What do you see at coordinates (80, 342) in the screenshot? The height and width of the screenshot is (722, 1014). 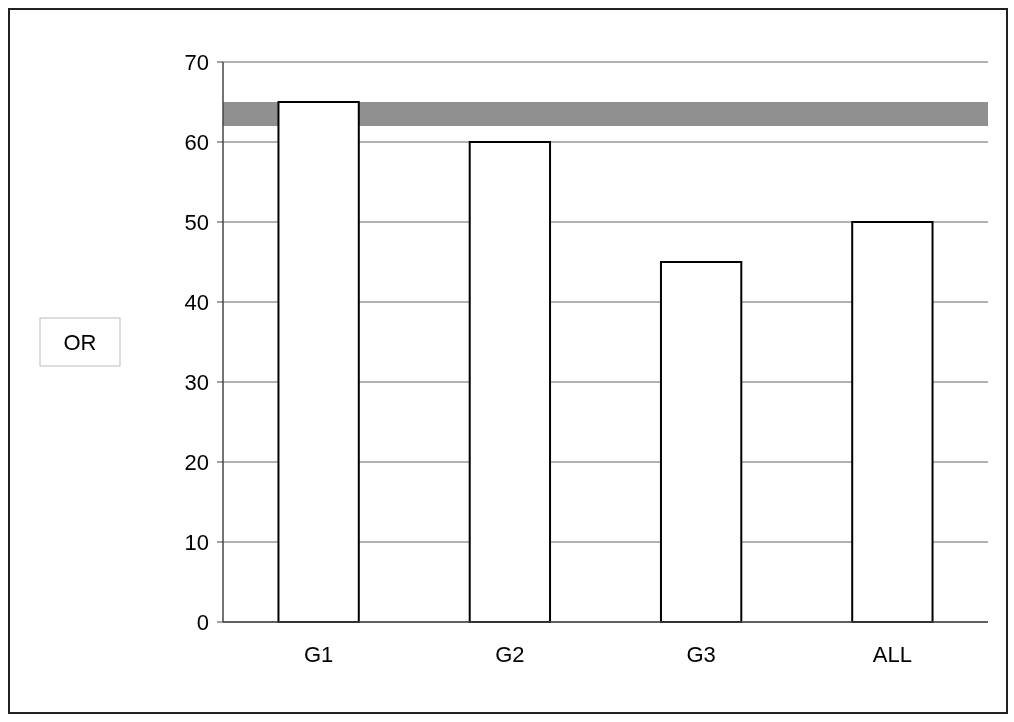 I see `y-axis-title: OR` at bounding box center [80, 342].